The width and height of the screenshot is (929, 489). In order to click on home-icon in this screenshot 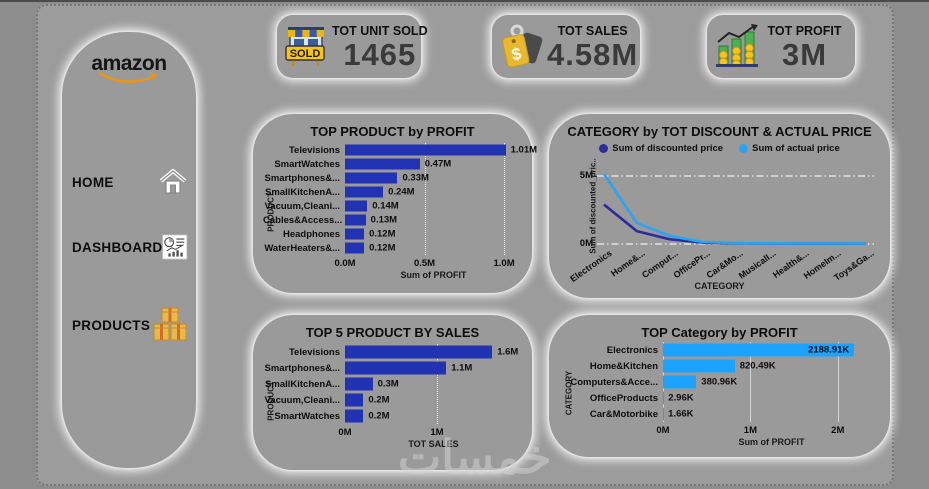, I will do `click(173, 181)`.